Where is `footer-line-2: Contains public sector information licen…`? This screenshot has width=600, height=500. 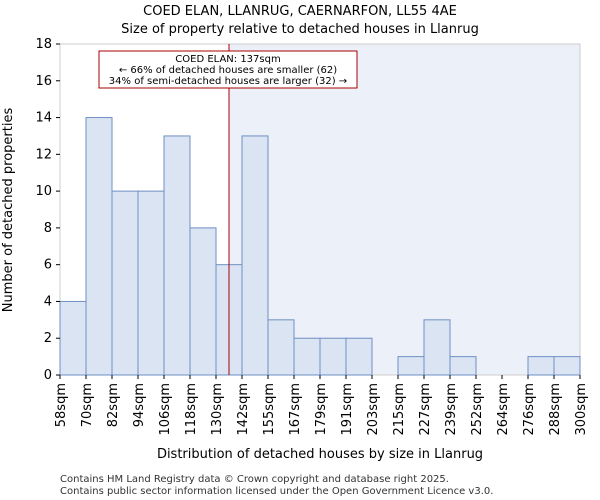 footer-line-2: Contains public sector information licen… is located at coordinates (276, 491).